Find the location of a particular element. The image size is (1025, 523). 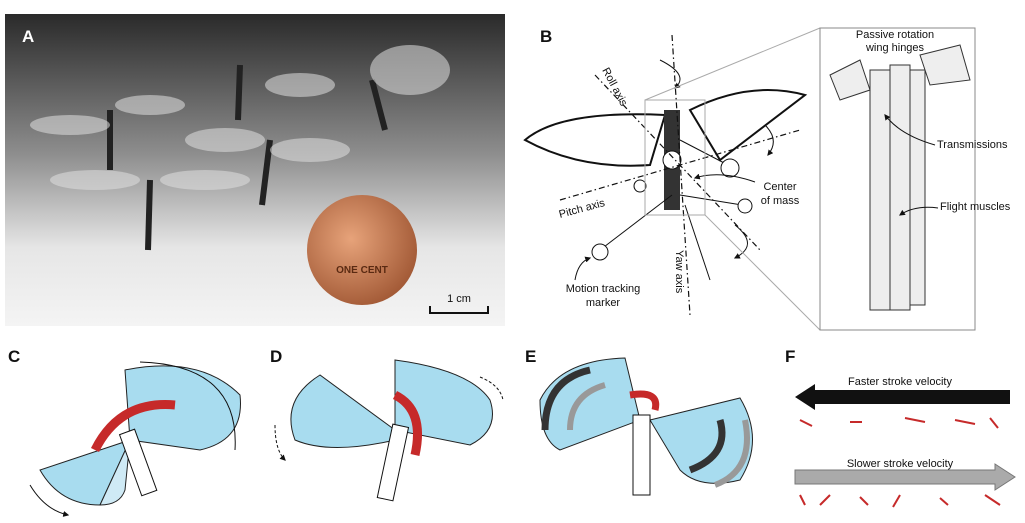

yaw-axis is located at coordinates (681, 175).